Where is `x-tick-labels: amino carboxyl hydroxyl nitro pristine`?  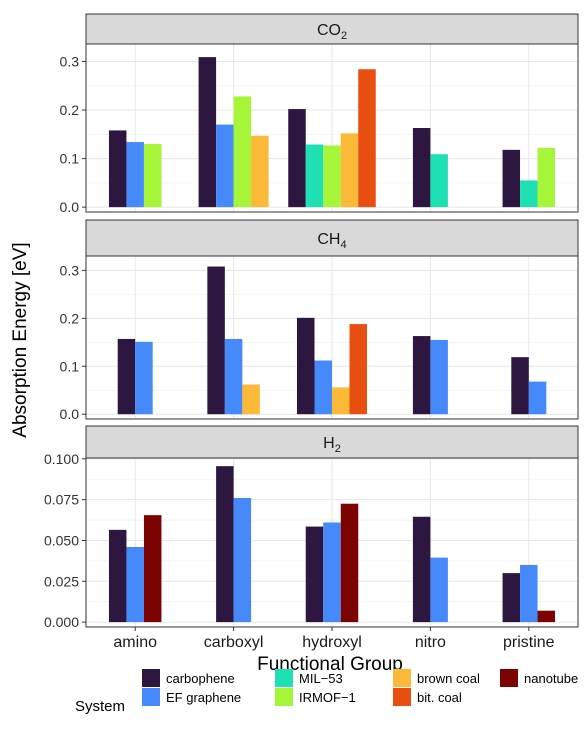 x-tick-labels: amino carboxyl hydroxyl nitro pristine is located at coordinates (334, 639).